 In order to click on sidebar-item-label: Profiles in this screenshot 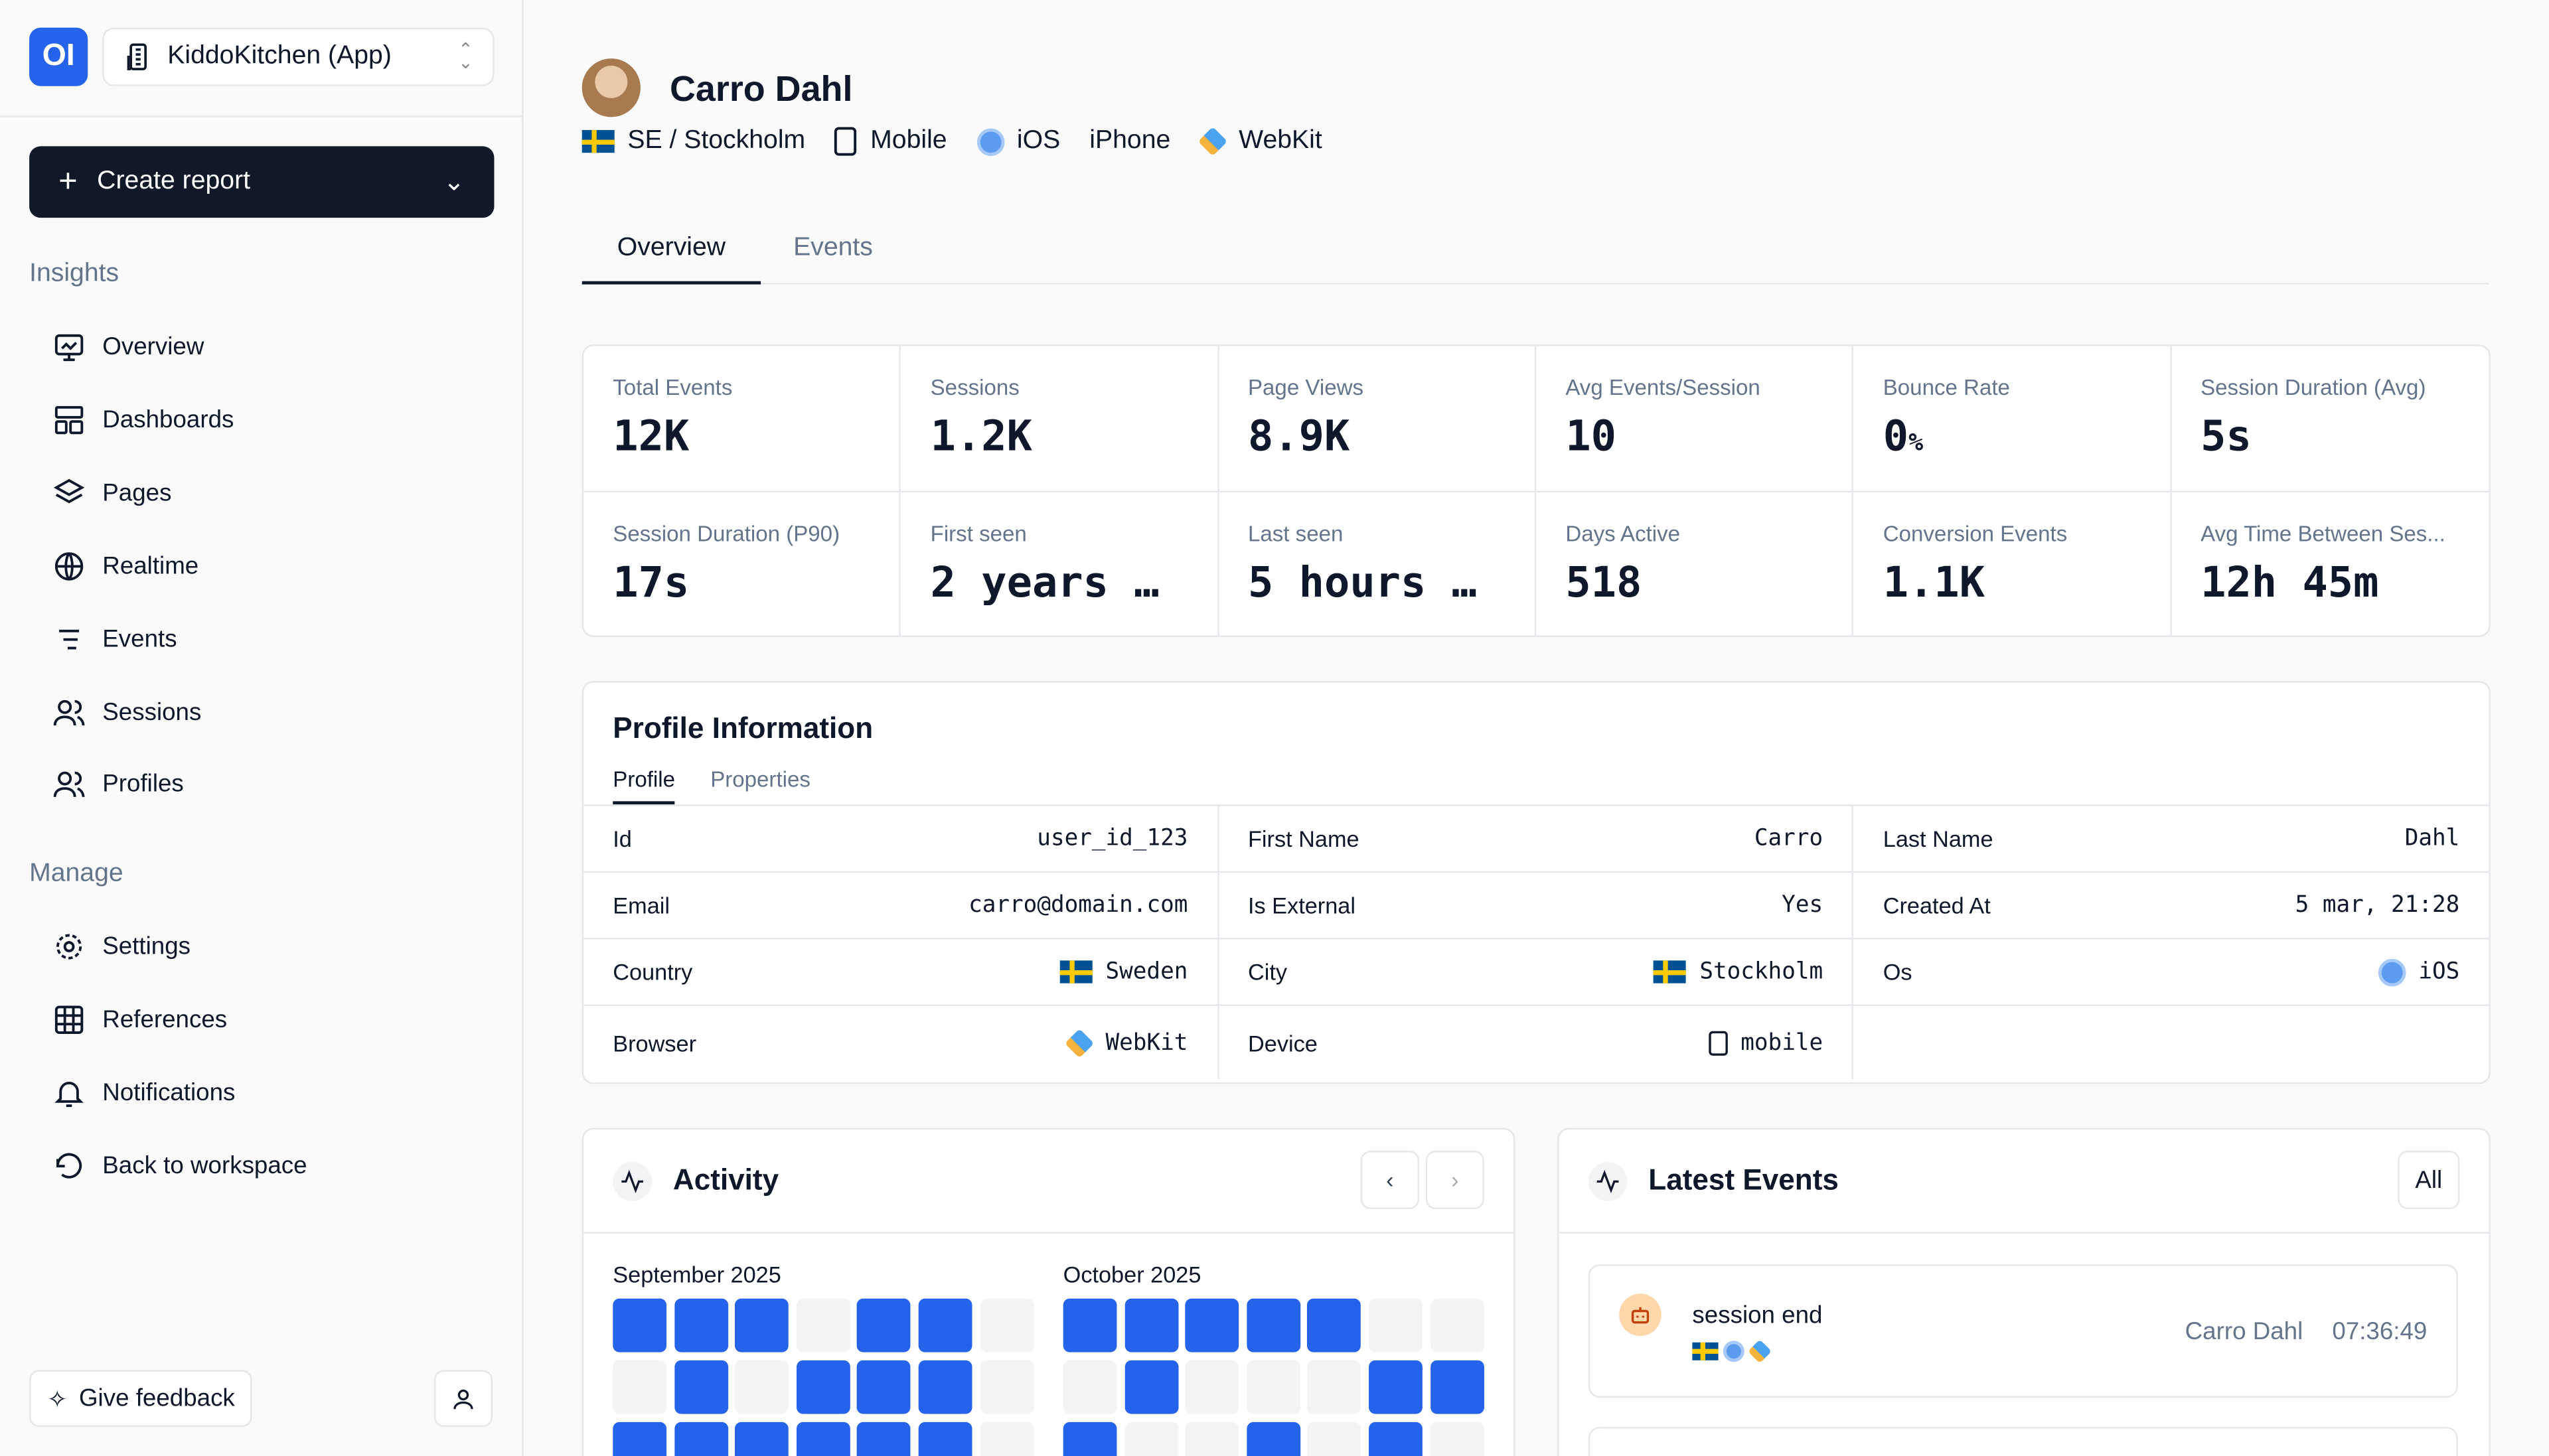, I will do `click(143, 784)`.